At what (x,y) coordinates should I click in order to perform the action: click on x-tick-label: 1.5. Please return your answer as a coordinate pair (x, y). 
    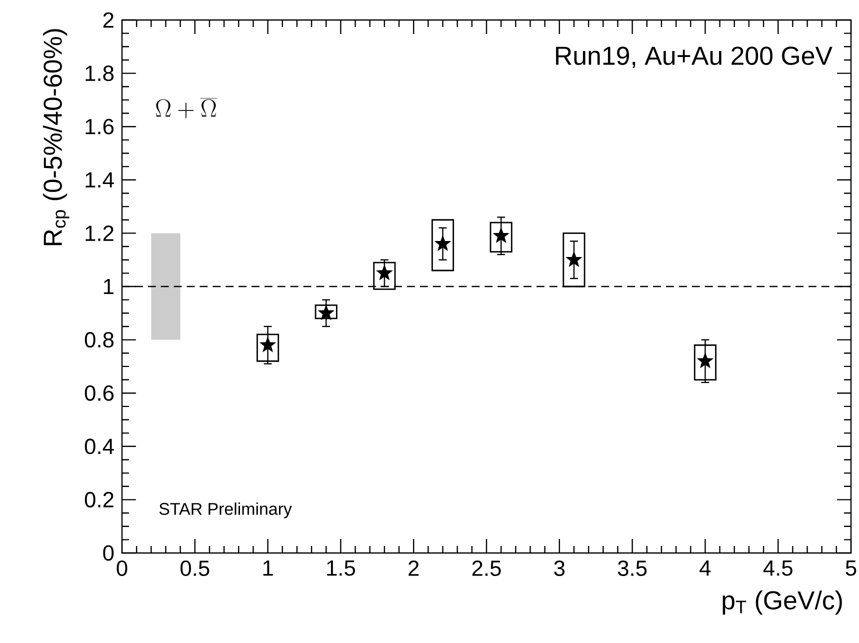
    Looking at the image, I should click on (341, 568).